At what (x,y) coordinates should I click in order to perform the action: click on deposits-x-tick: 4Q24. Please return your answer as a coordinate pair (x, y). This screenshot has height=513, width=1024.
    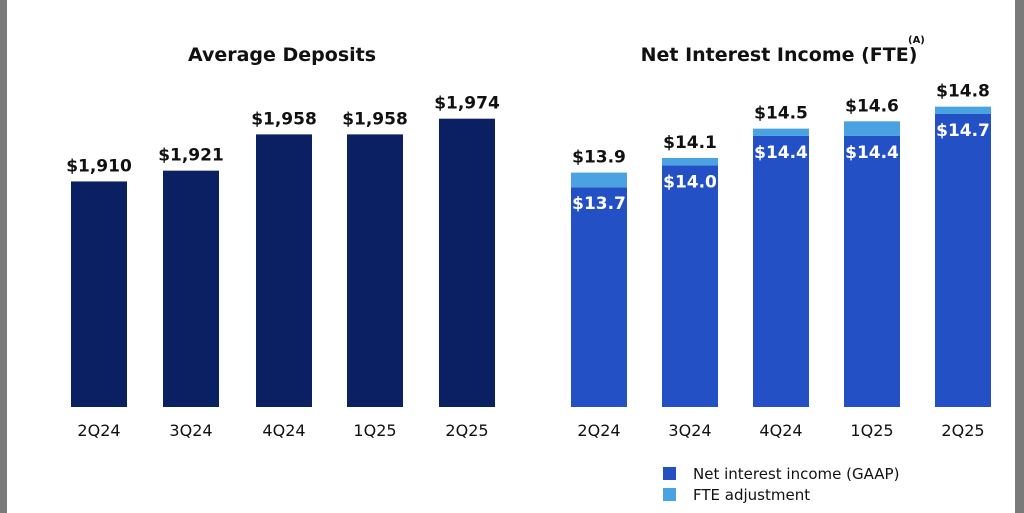
    Looking at the image, I should click on (283, 430).